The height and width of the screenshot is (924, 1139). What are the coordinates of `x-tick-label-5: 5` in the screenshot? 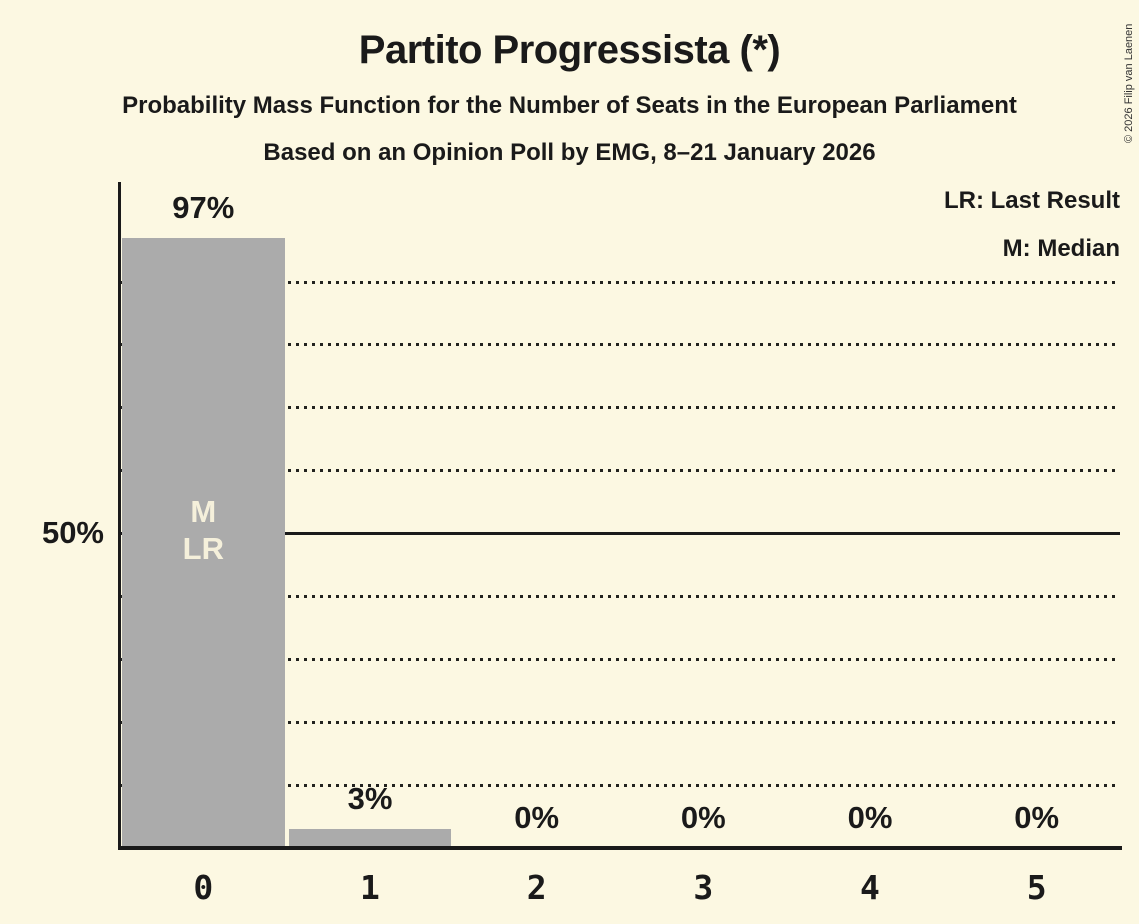 It's located at (1036, 887).